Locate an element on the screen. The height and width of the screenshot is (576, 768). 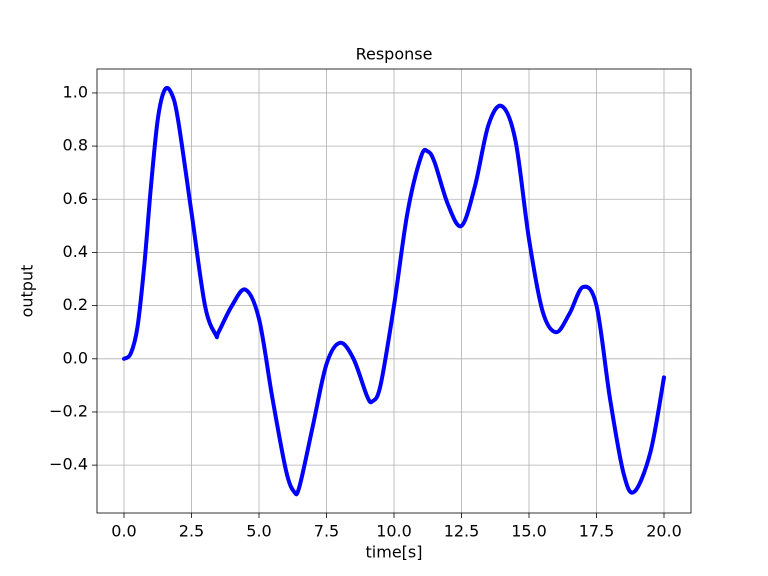
x-tick-label: 10.0 is located at coordinates (394, 531).